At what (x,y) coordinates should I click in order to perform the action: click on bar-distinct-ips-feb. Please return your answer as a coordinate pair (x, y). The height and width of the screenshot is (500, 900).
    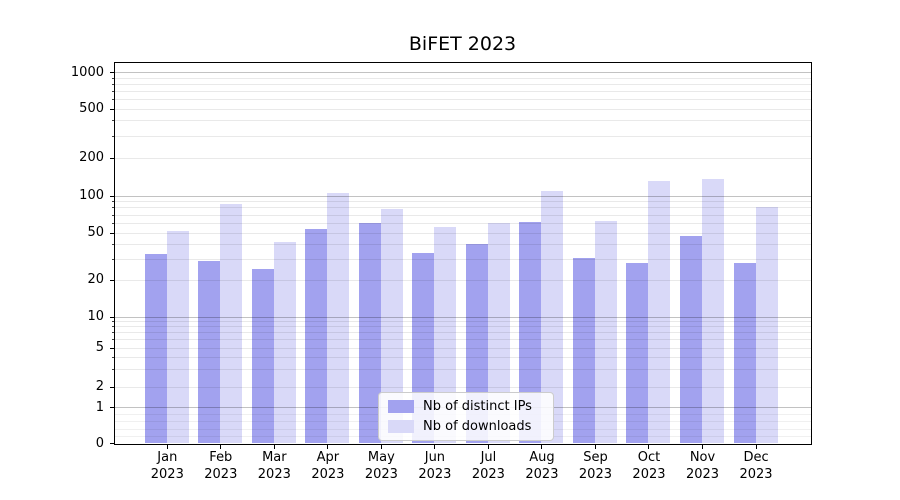
    Looking at the image, I should click on (209, 352).